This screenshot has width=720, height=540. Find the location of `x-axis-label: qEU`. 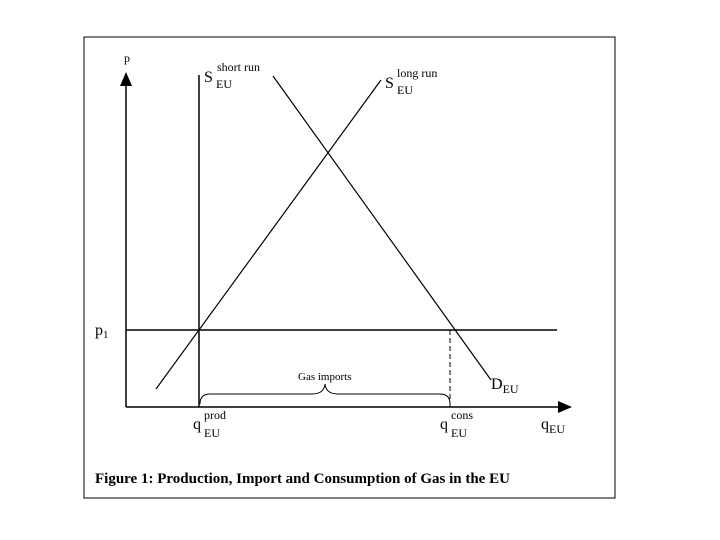

x-axis-label: qEU is located at coordinates (553, 426).